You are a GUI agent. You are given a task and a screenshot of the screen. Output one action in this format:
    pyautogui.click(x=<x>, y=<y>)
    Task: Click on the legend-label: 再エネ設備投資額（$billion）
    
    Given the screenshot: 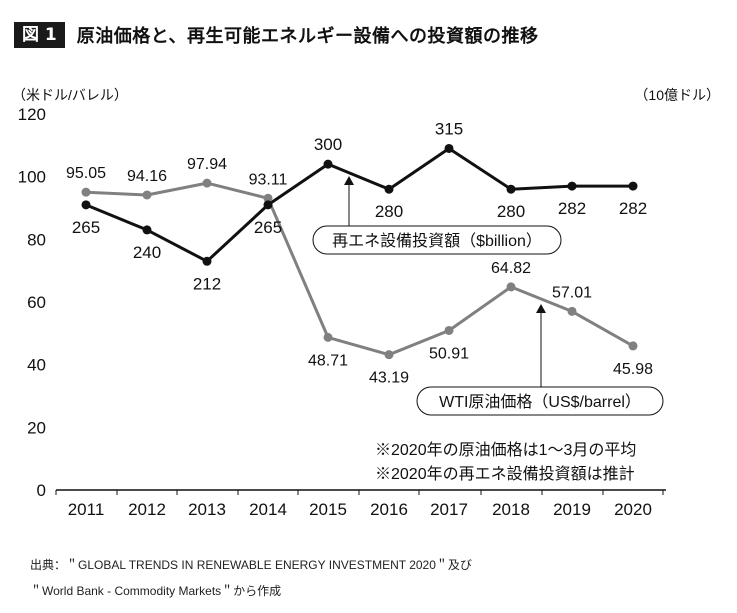 What is the action you would take?
    pyautogui.click(x=437, y=241)
    